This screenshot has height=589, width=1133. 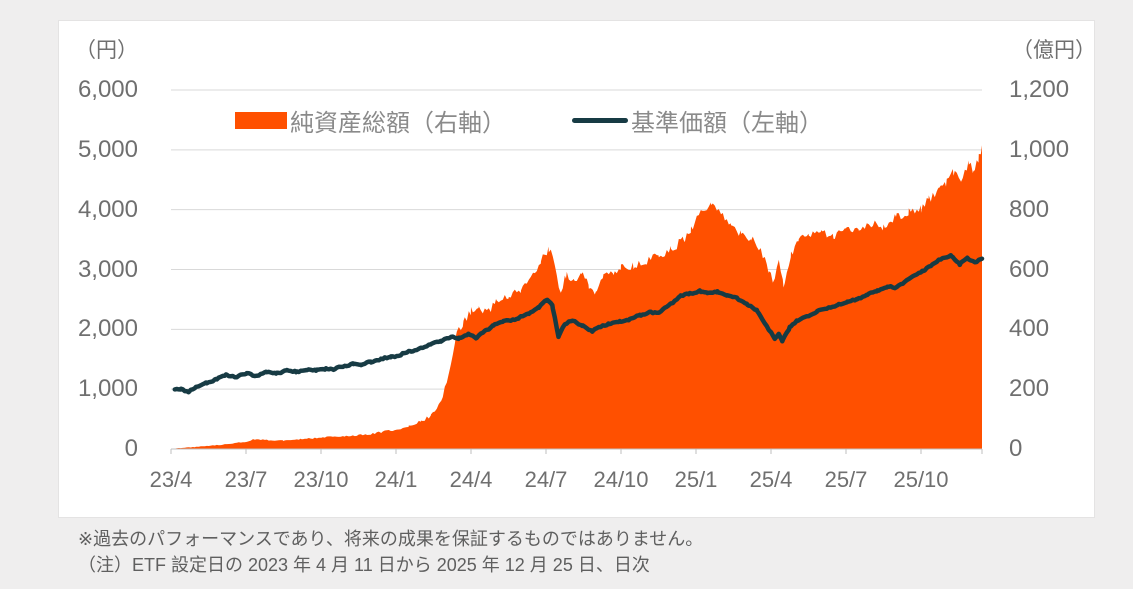 What do you see at coordinates (107, 269) in the screenshot?
I see `left-axis-tick-label: 3,000` at bounding box center [107, 269].